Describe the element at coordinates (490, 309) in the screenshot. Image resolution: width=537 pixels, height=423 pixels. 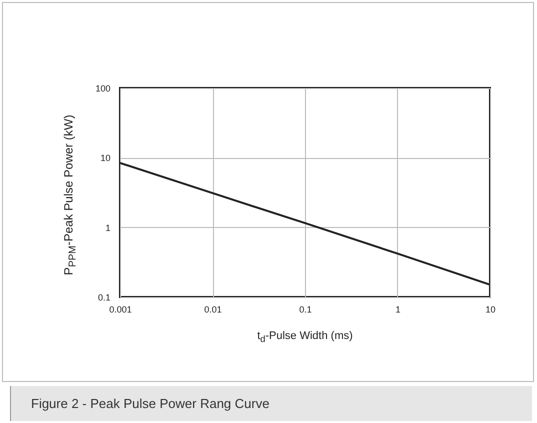
I see `x-tick-label: 10` at that location.